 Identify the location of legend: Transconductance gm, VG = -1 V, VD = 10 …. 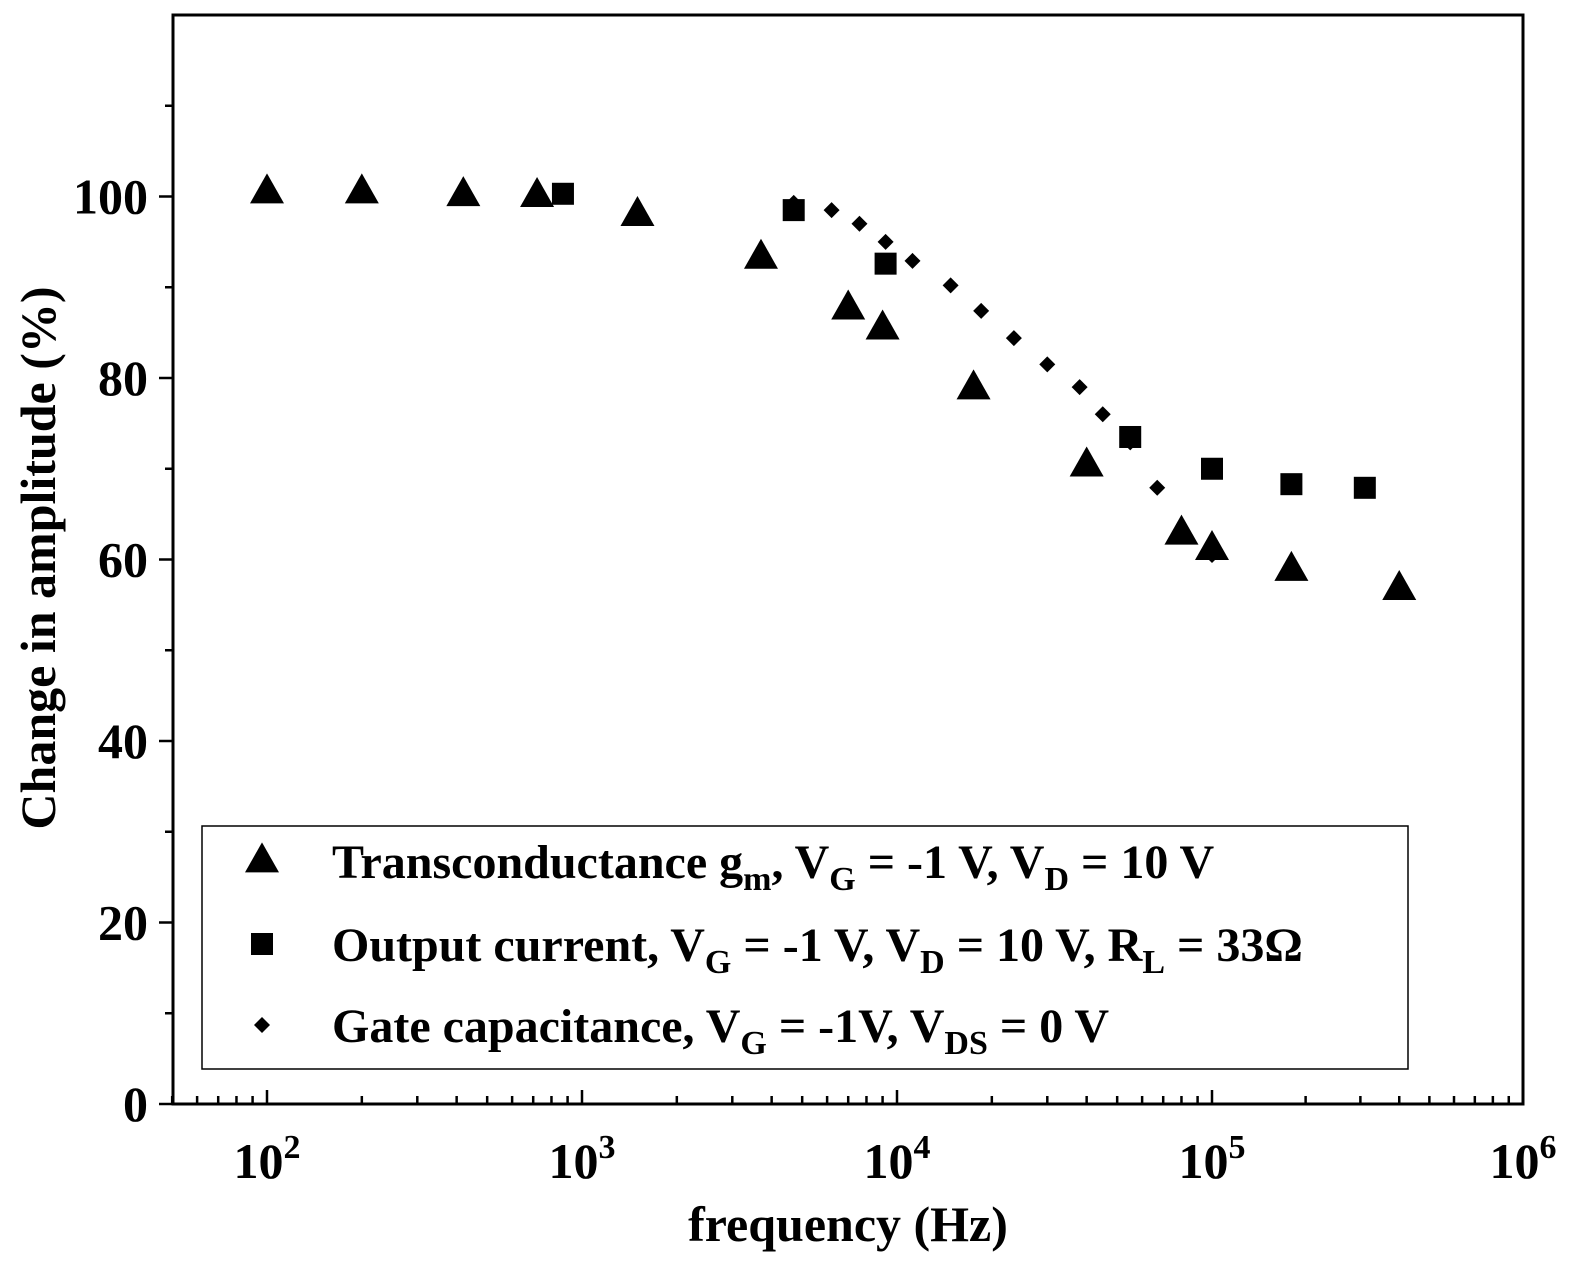
(805, 947).